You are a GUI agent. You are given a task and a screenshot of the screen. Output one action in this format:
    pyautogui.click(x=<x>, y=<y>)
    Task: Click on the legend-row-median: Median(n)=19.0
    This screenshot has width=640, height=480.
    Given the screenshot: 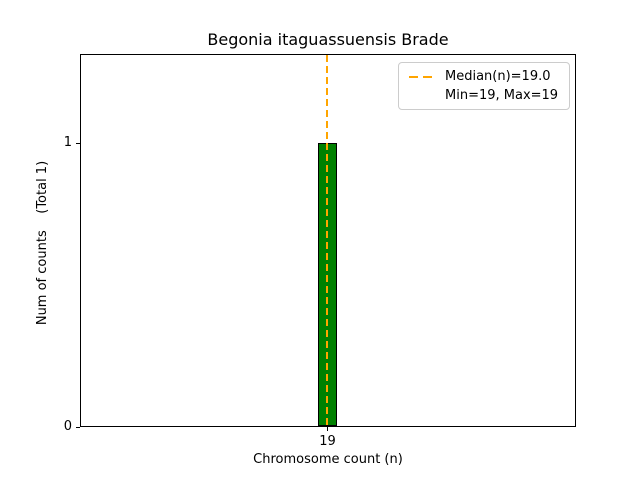 What is the action you would take?
    pyautogui.click(x=484, y=76)
    